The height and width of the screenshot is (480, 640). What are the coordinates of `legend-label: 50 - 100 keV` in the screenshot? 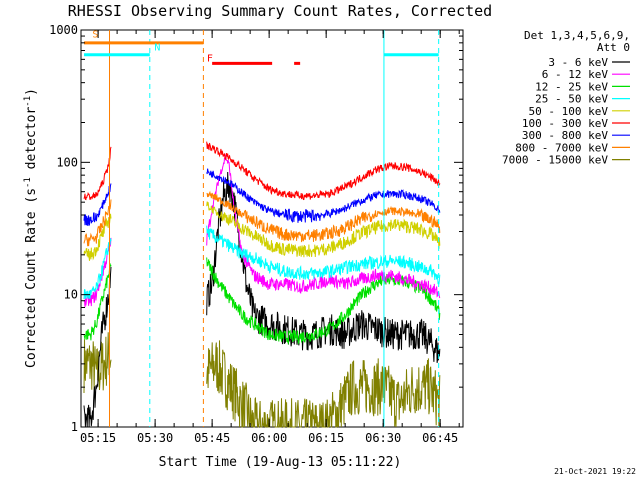 It's located at (569, 111).